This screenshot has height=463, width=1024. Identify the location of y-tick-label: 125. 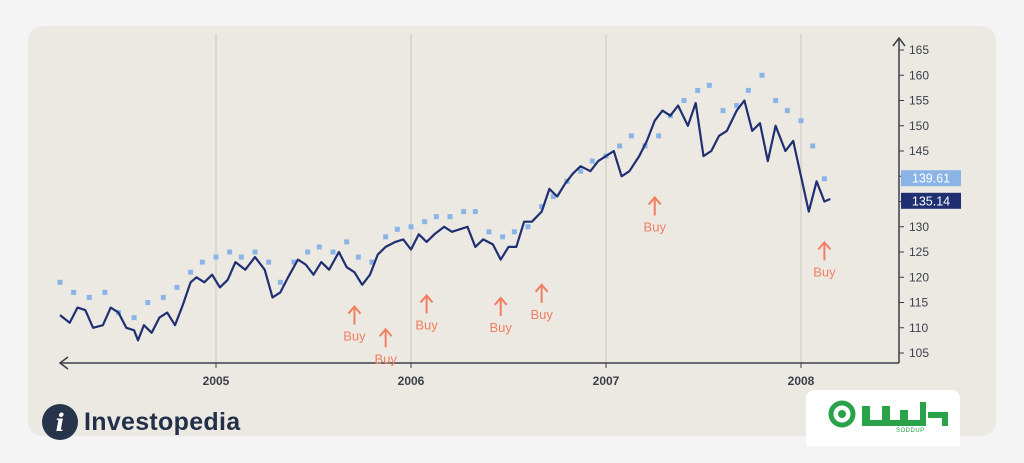
(919, 252).